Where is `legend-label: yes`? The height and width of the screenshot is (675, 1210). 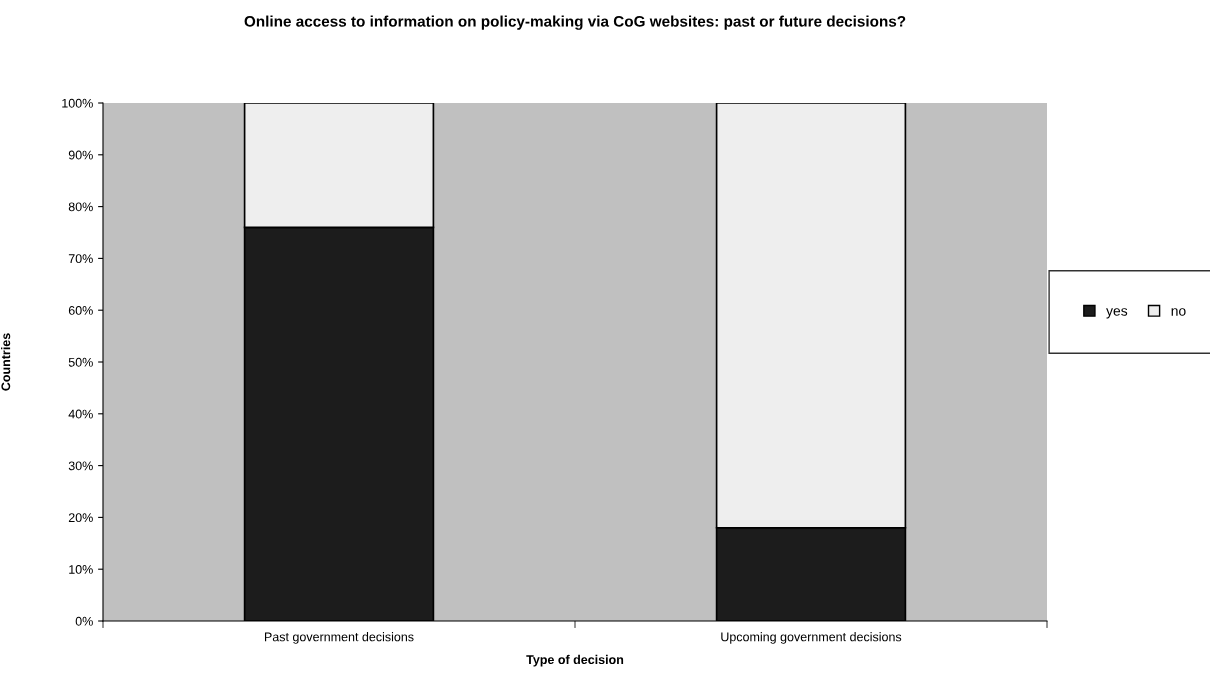 legend-label: yes is located at coordinates (1117, 313).